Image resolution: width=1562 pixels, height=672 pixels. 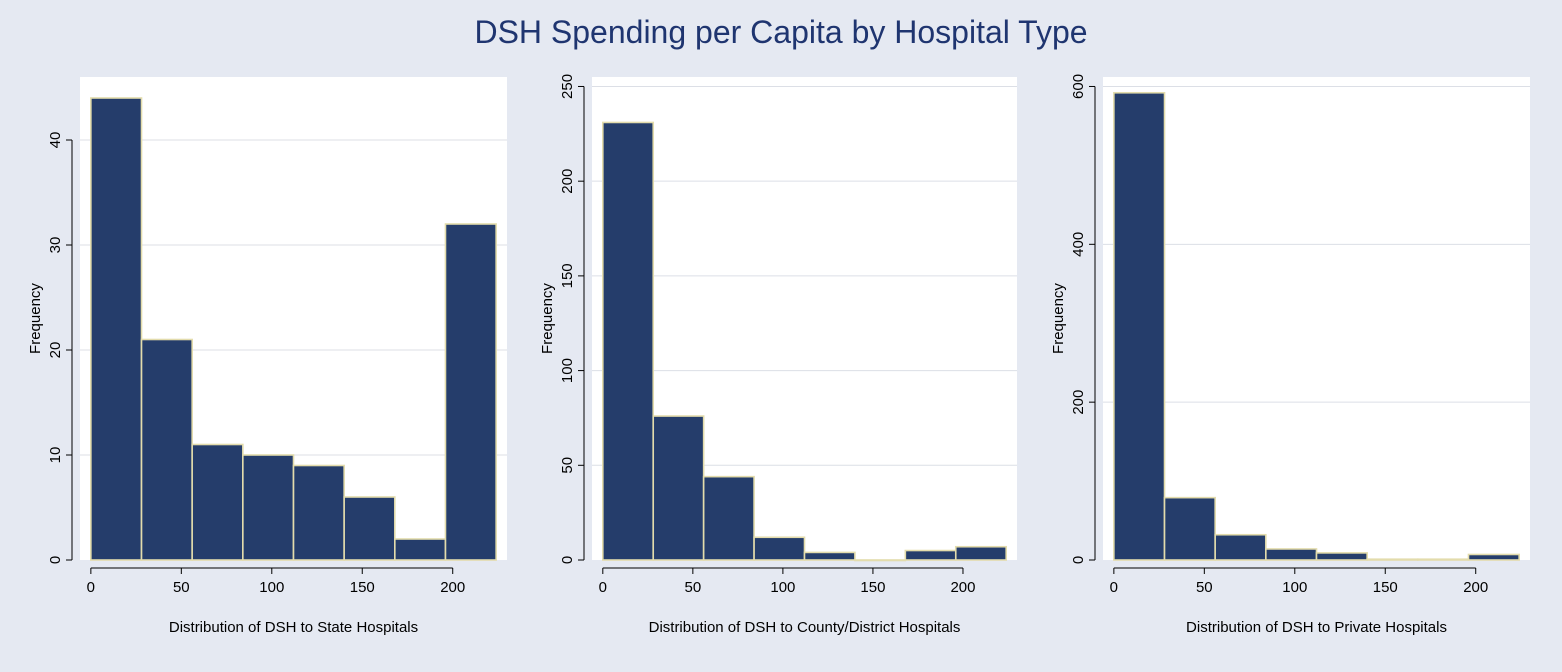 What do you see at coordinates (1078, 244) in the screenshot?
I see `y-tick-label: 400` at bounding box center [1078, 244].